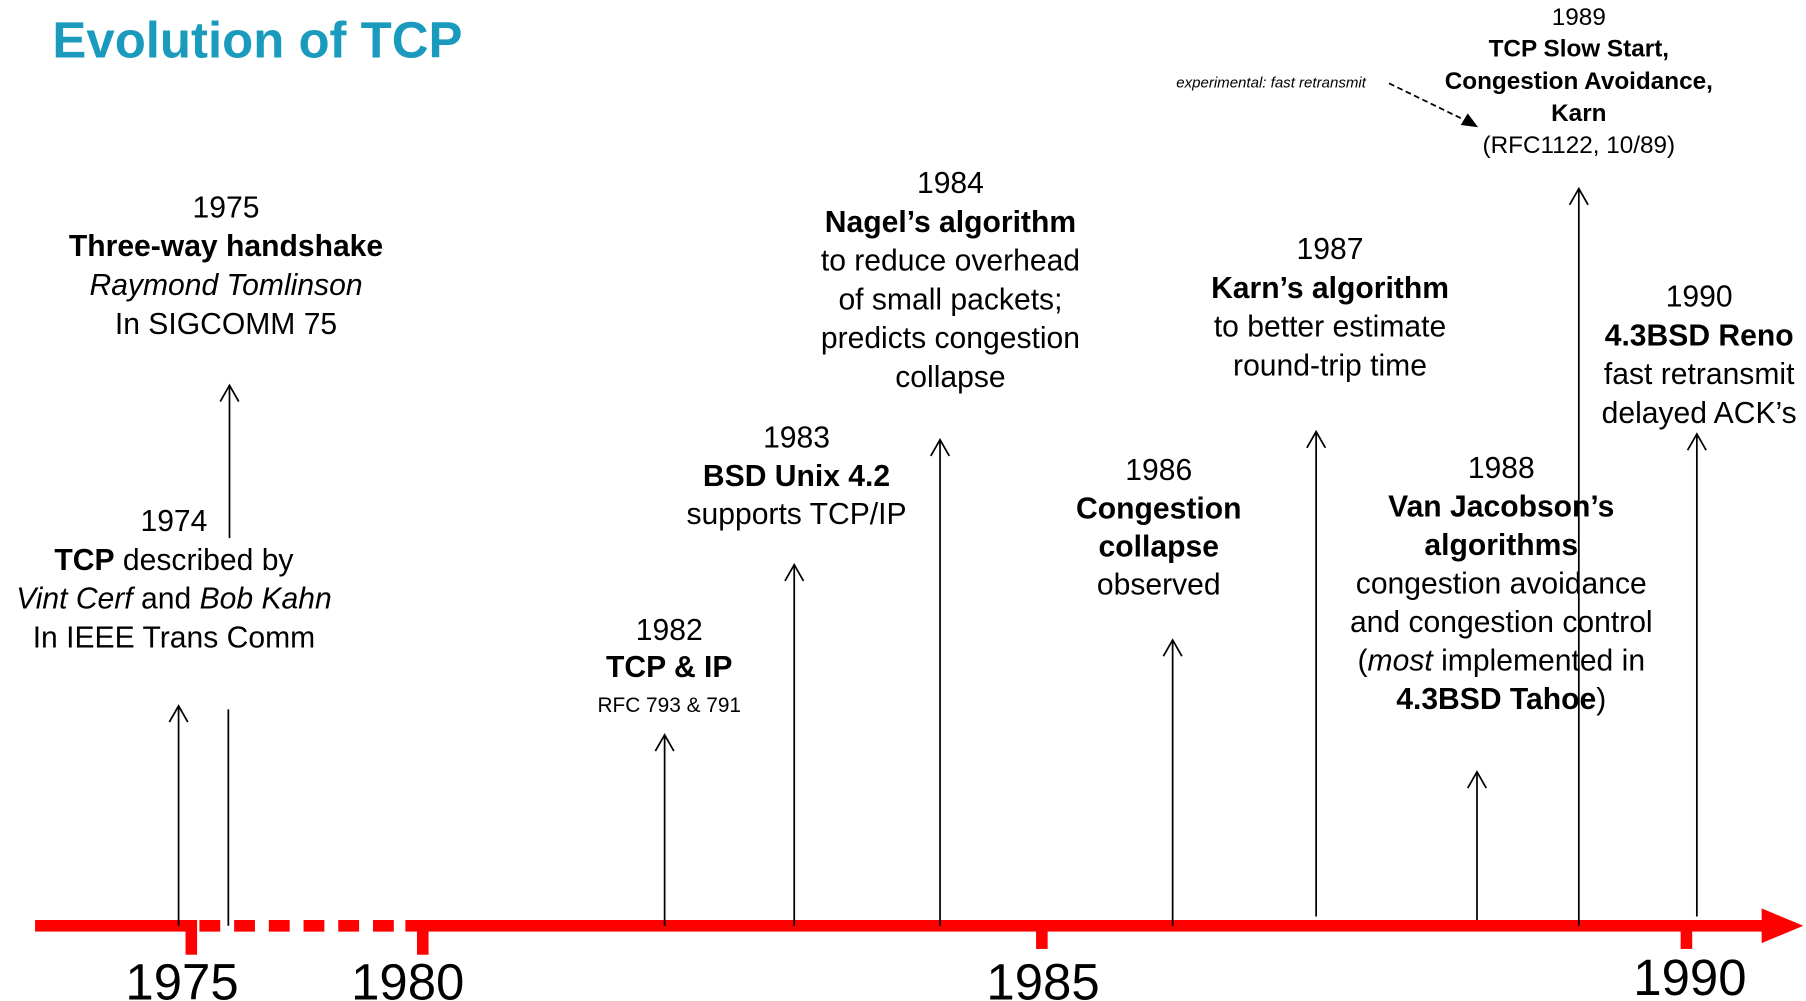  Describe the element at coordinates (1782, 926) in the screenshot. I see `timeline-arrowhead` at that location.